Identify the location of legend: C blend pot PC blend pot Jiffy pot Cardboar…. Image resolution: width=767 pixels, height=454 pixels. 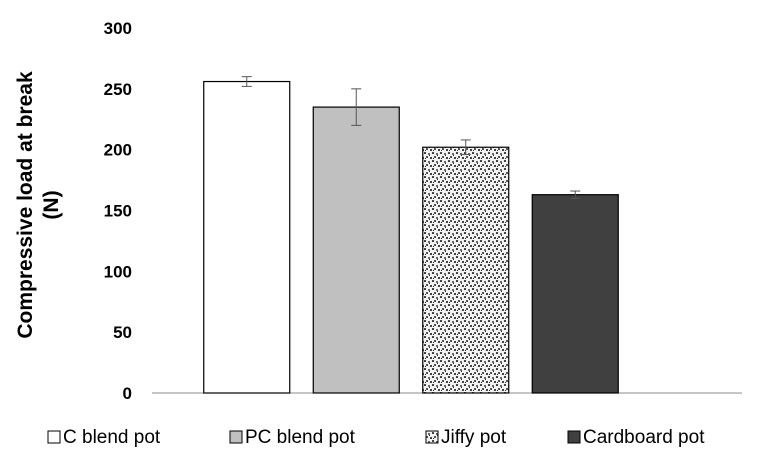
(376, 437).